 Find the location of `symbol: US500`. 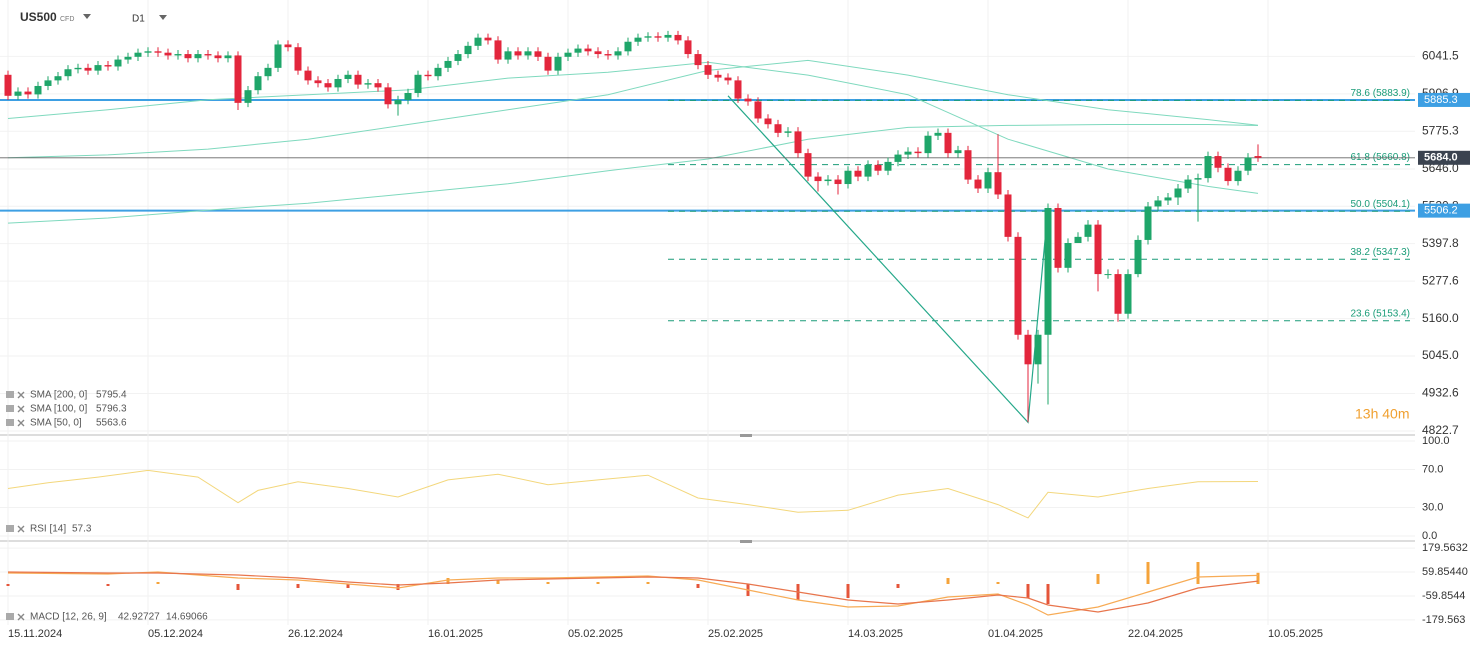

symbol: US500 is located at coordinates (38, 17).